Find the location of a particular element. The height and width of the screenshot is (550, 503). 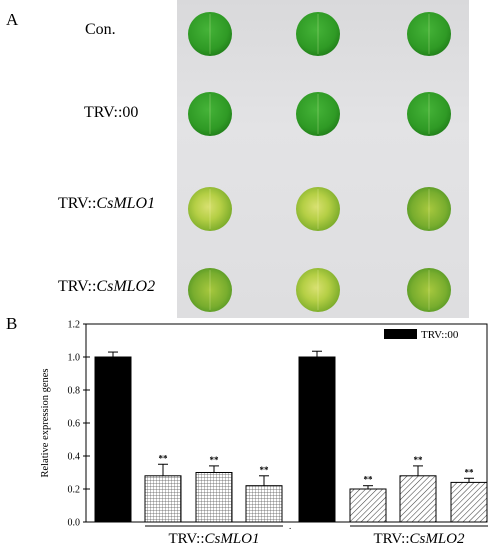

y-tick-label: 0.8 is located at coordinates (74, 391).